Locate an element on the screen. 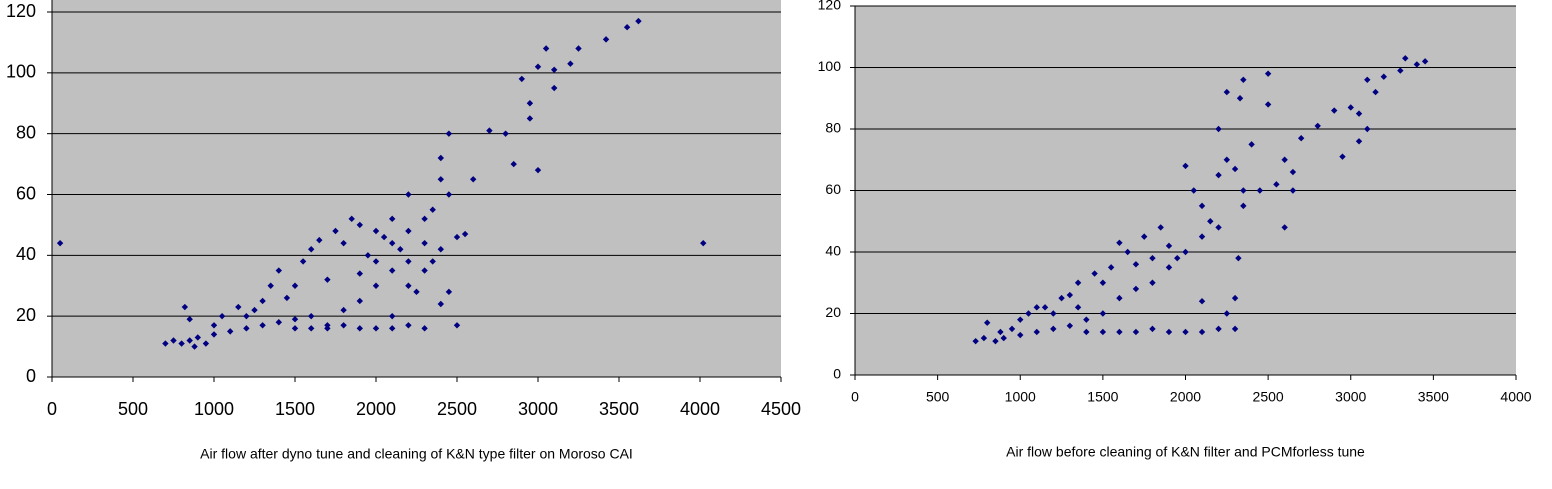 The image size is (1552, 489). y-tick-label: 0 is located at coordinates (31, 376).